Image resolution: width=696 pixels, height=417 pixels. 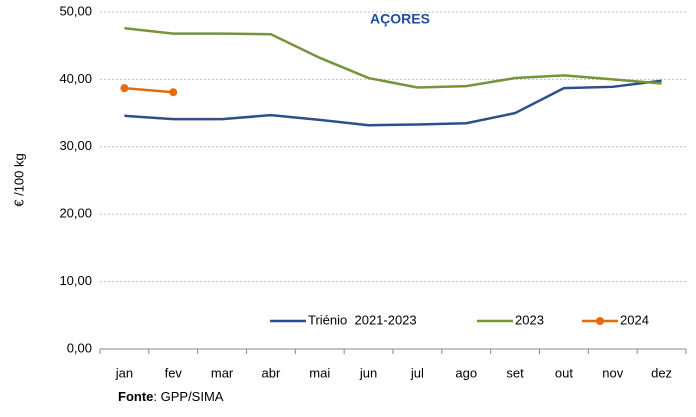 What do you see at coordinates (222, 372) in the screenshot?
I see `x-tick-label: mar` at bounding box center [222, 372].